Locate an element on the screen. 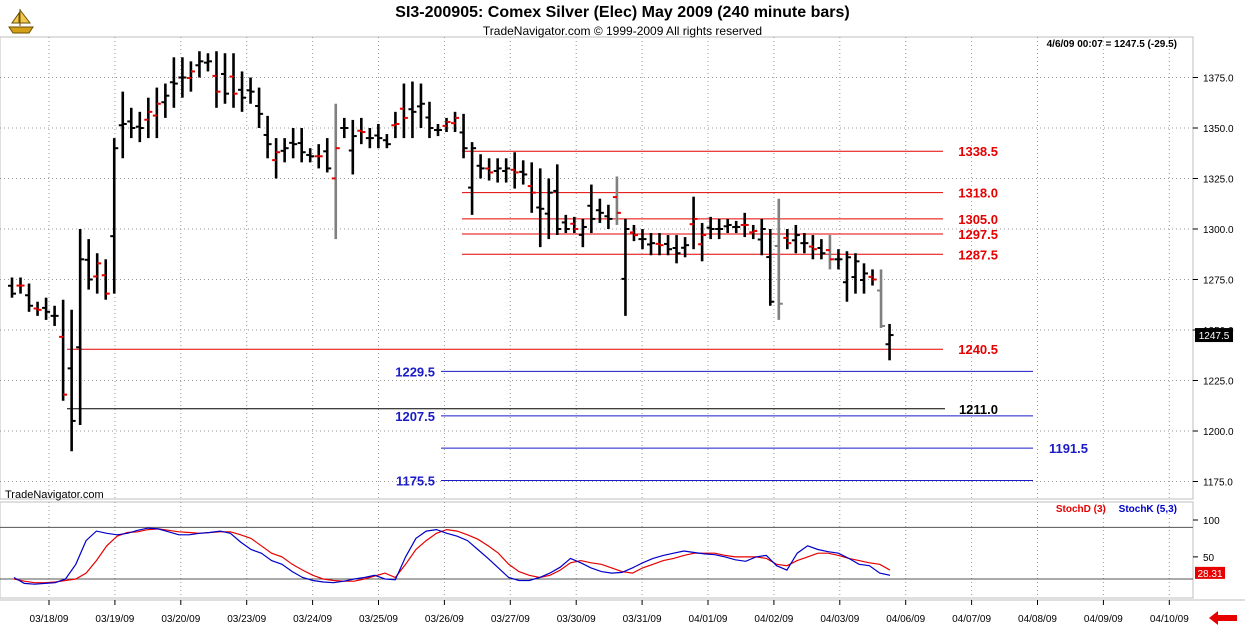 The image size is (1245, 631). level-label: 1305.0 is located at coordinates (978, 219).